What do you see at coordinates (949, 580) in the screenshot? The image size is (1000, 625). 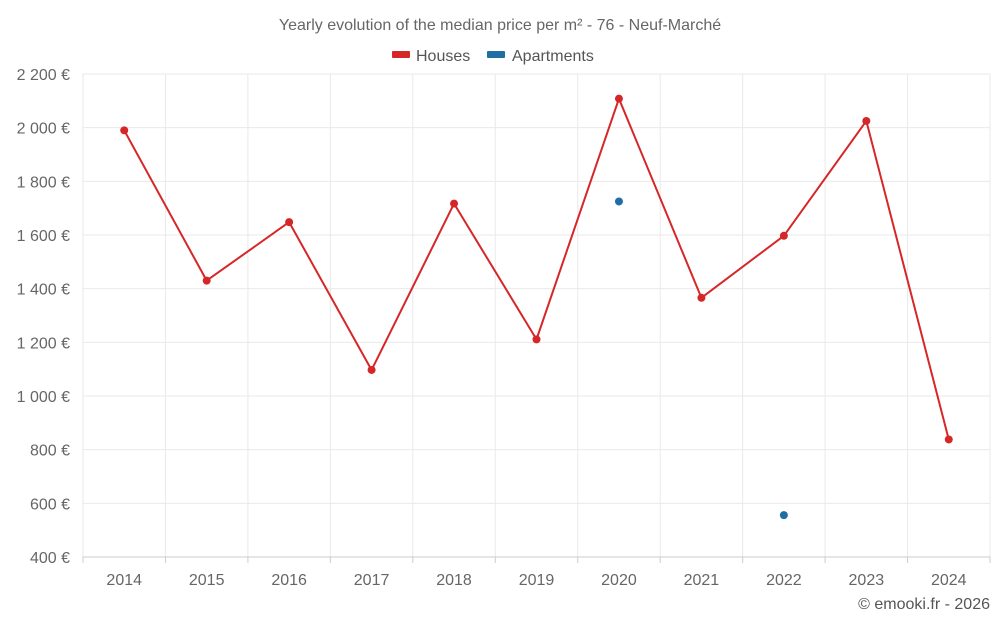 I see `x-tick-label: 2024` at bounding box center [949, 580].